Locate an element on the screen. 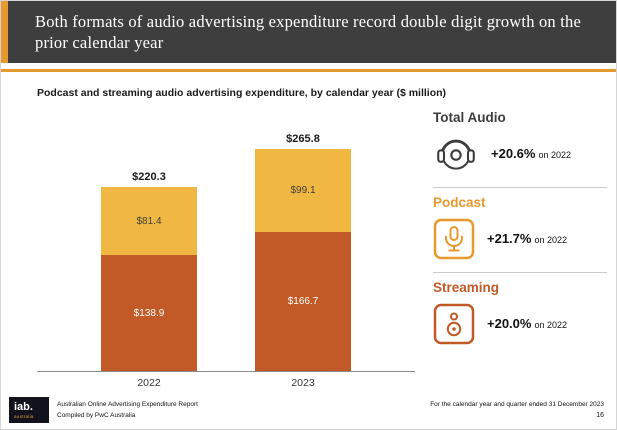 The image size is (617, 430). microphone-icon is located at coordinates (454, 239).